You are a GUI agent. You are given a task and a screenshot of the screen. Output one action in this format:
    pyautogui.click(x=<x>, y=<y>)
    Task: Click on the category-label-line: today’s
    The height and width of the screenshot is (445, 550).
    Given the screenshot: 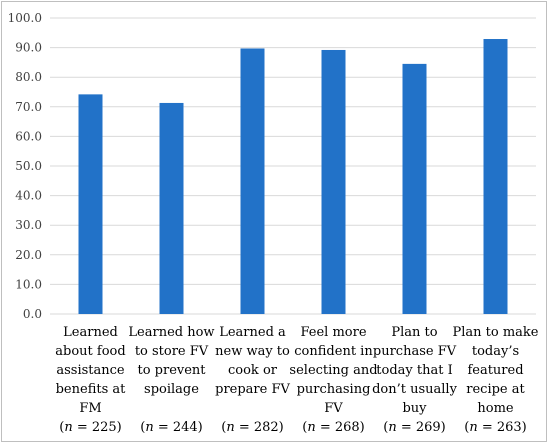 What is the action you would take?
    pyautogui.click(x=495, y=351)
    